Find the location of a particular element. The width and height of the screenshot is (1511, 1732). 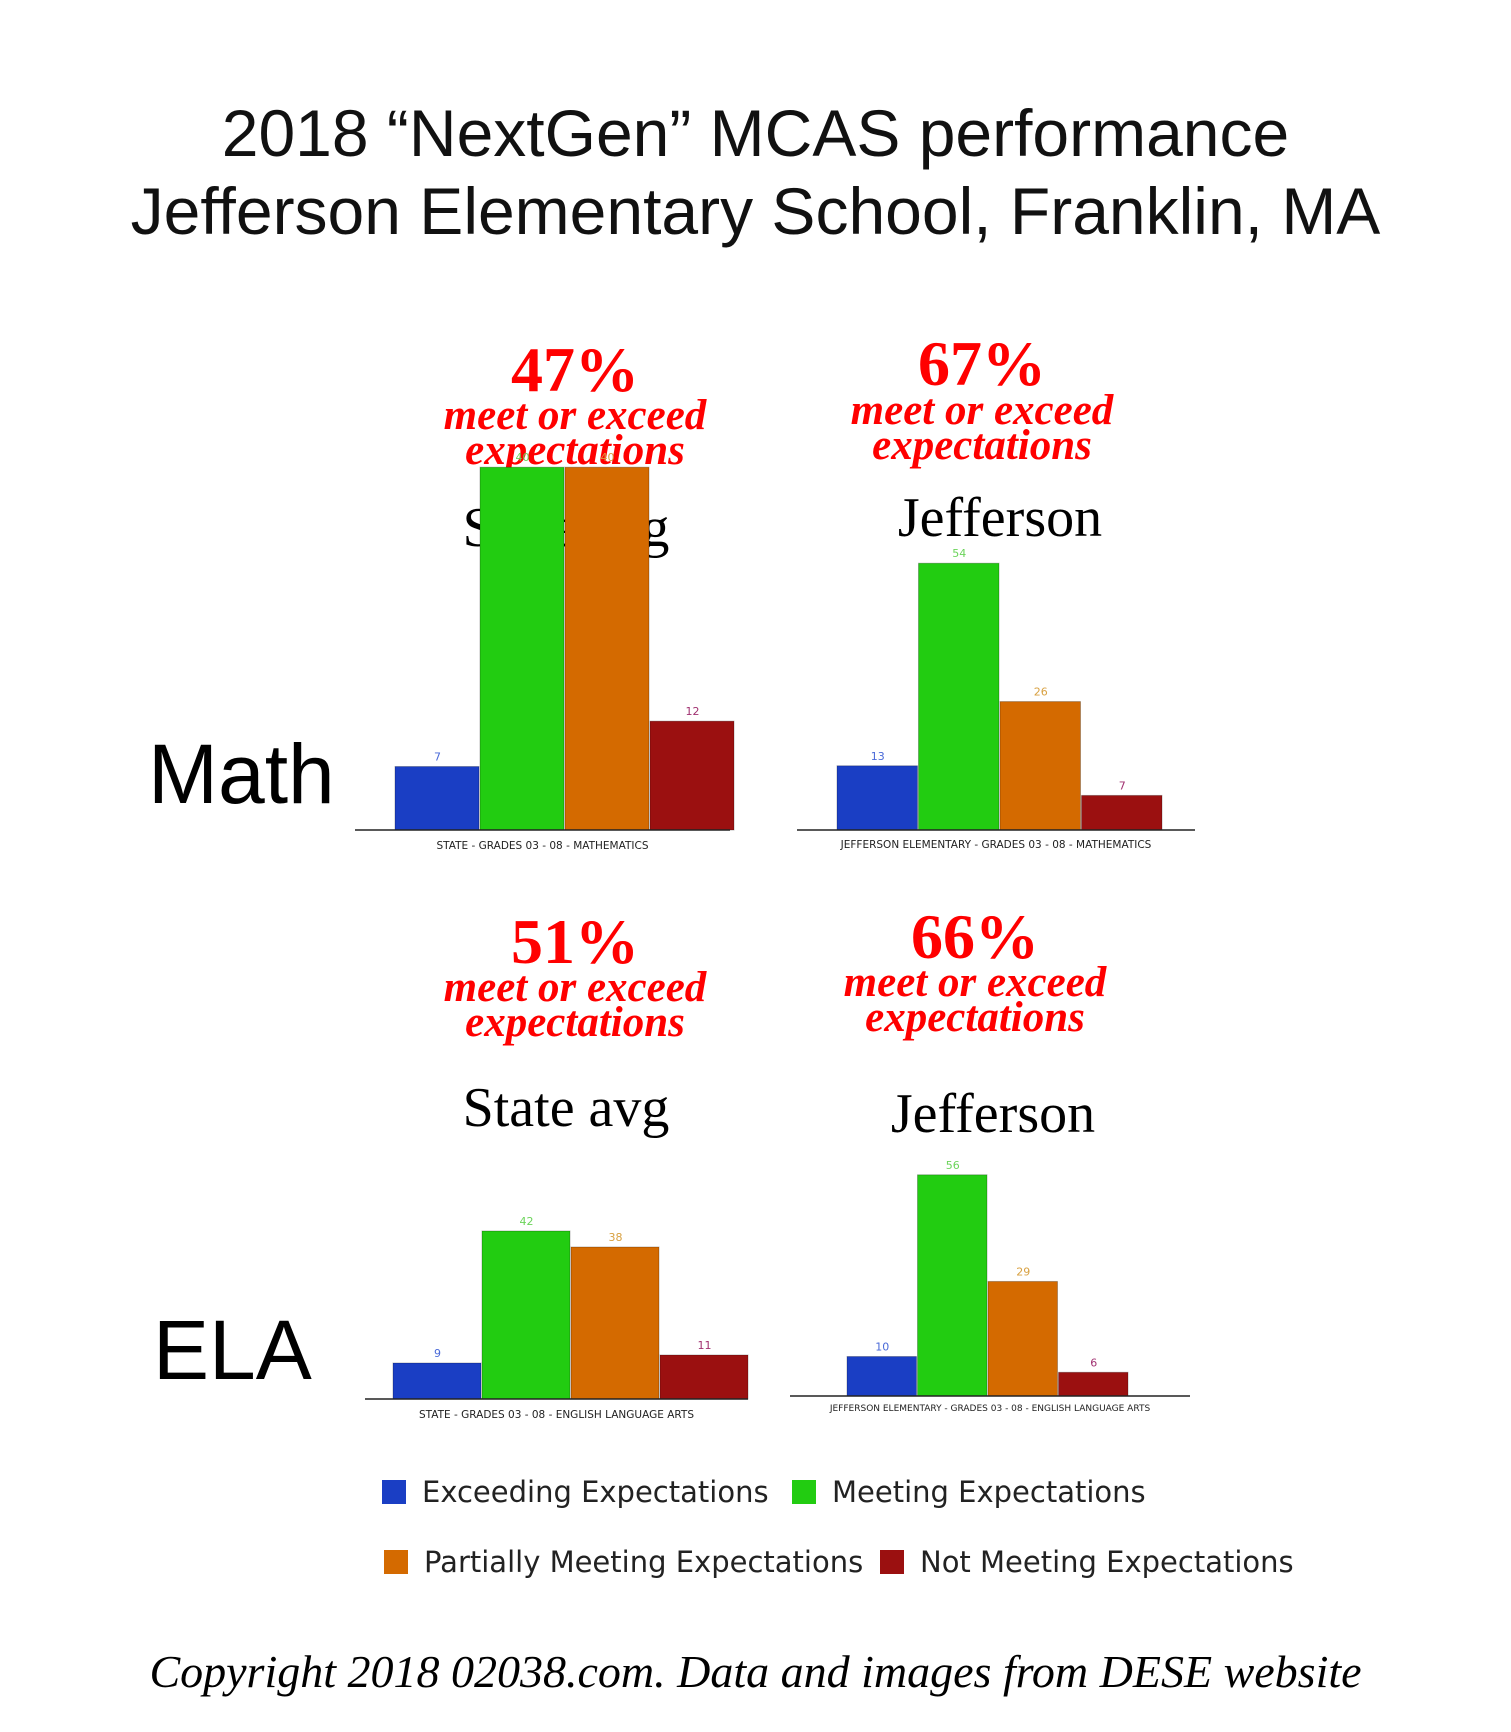

bar-value-label-not-meeting: 6 is located at coordinates (1093, 1362).